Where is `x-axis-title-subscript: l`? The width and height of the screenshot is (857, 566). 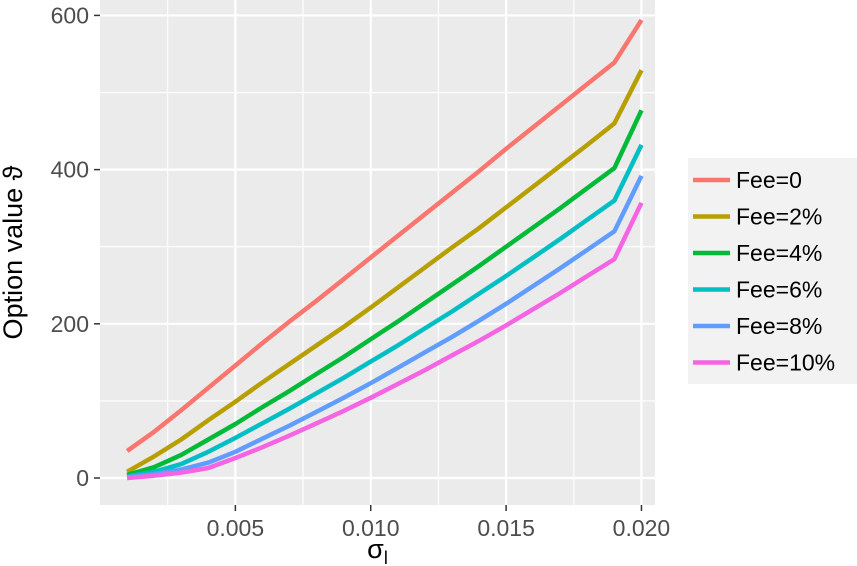 x-axis-title-subscript: l is located at coordinates (386, 557).